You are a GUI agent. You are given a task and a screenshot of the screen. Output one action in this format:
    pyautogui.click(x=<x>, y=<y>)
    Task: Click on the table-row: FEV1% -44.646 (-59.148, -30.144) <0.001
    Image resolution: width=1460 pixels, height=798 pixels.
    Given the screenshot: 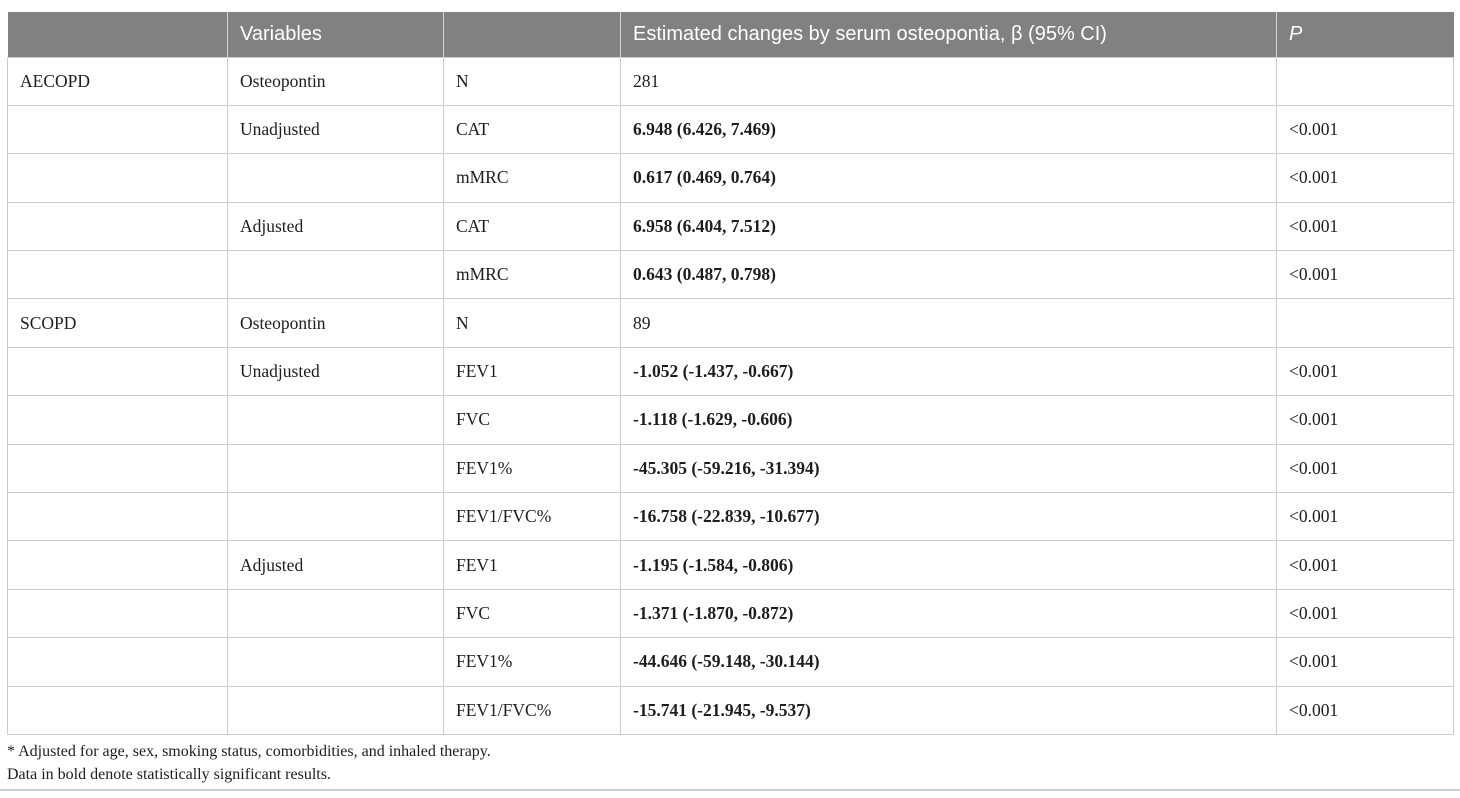 What is the action you would take?
    pyautogui.click(x=730, y=662)
    